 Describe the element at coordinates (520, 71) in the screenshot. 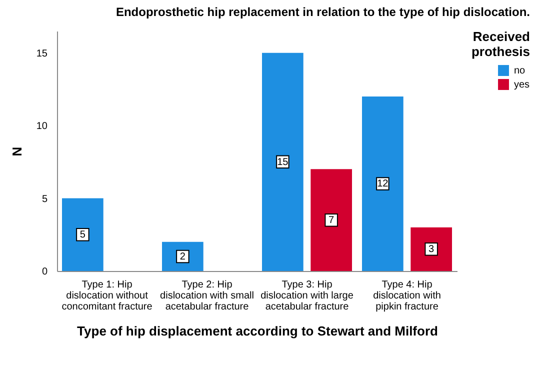

I see `legend-label: no` at that location.